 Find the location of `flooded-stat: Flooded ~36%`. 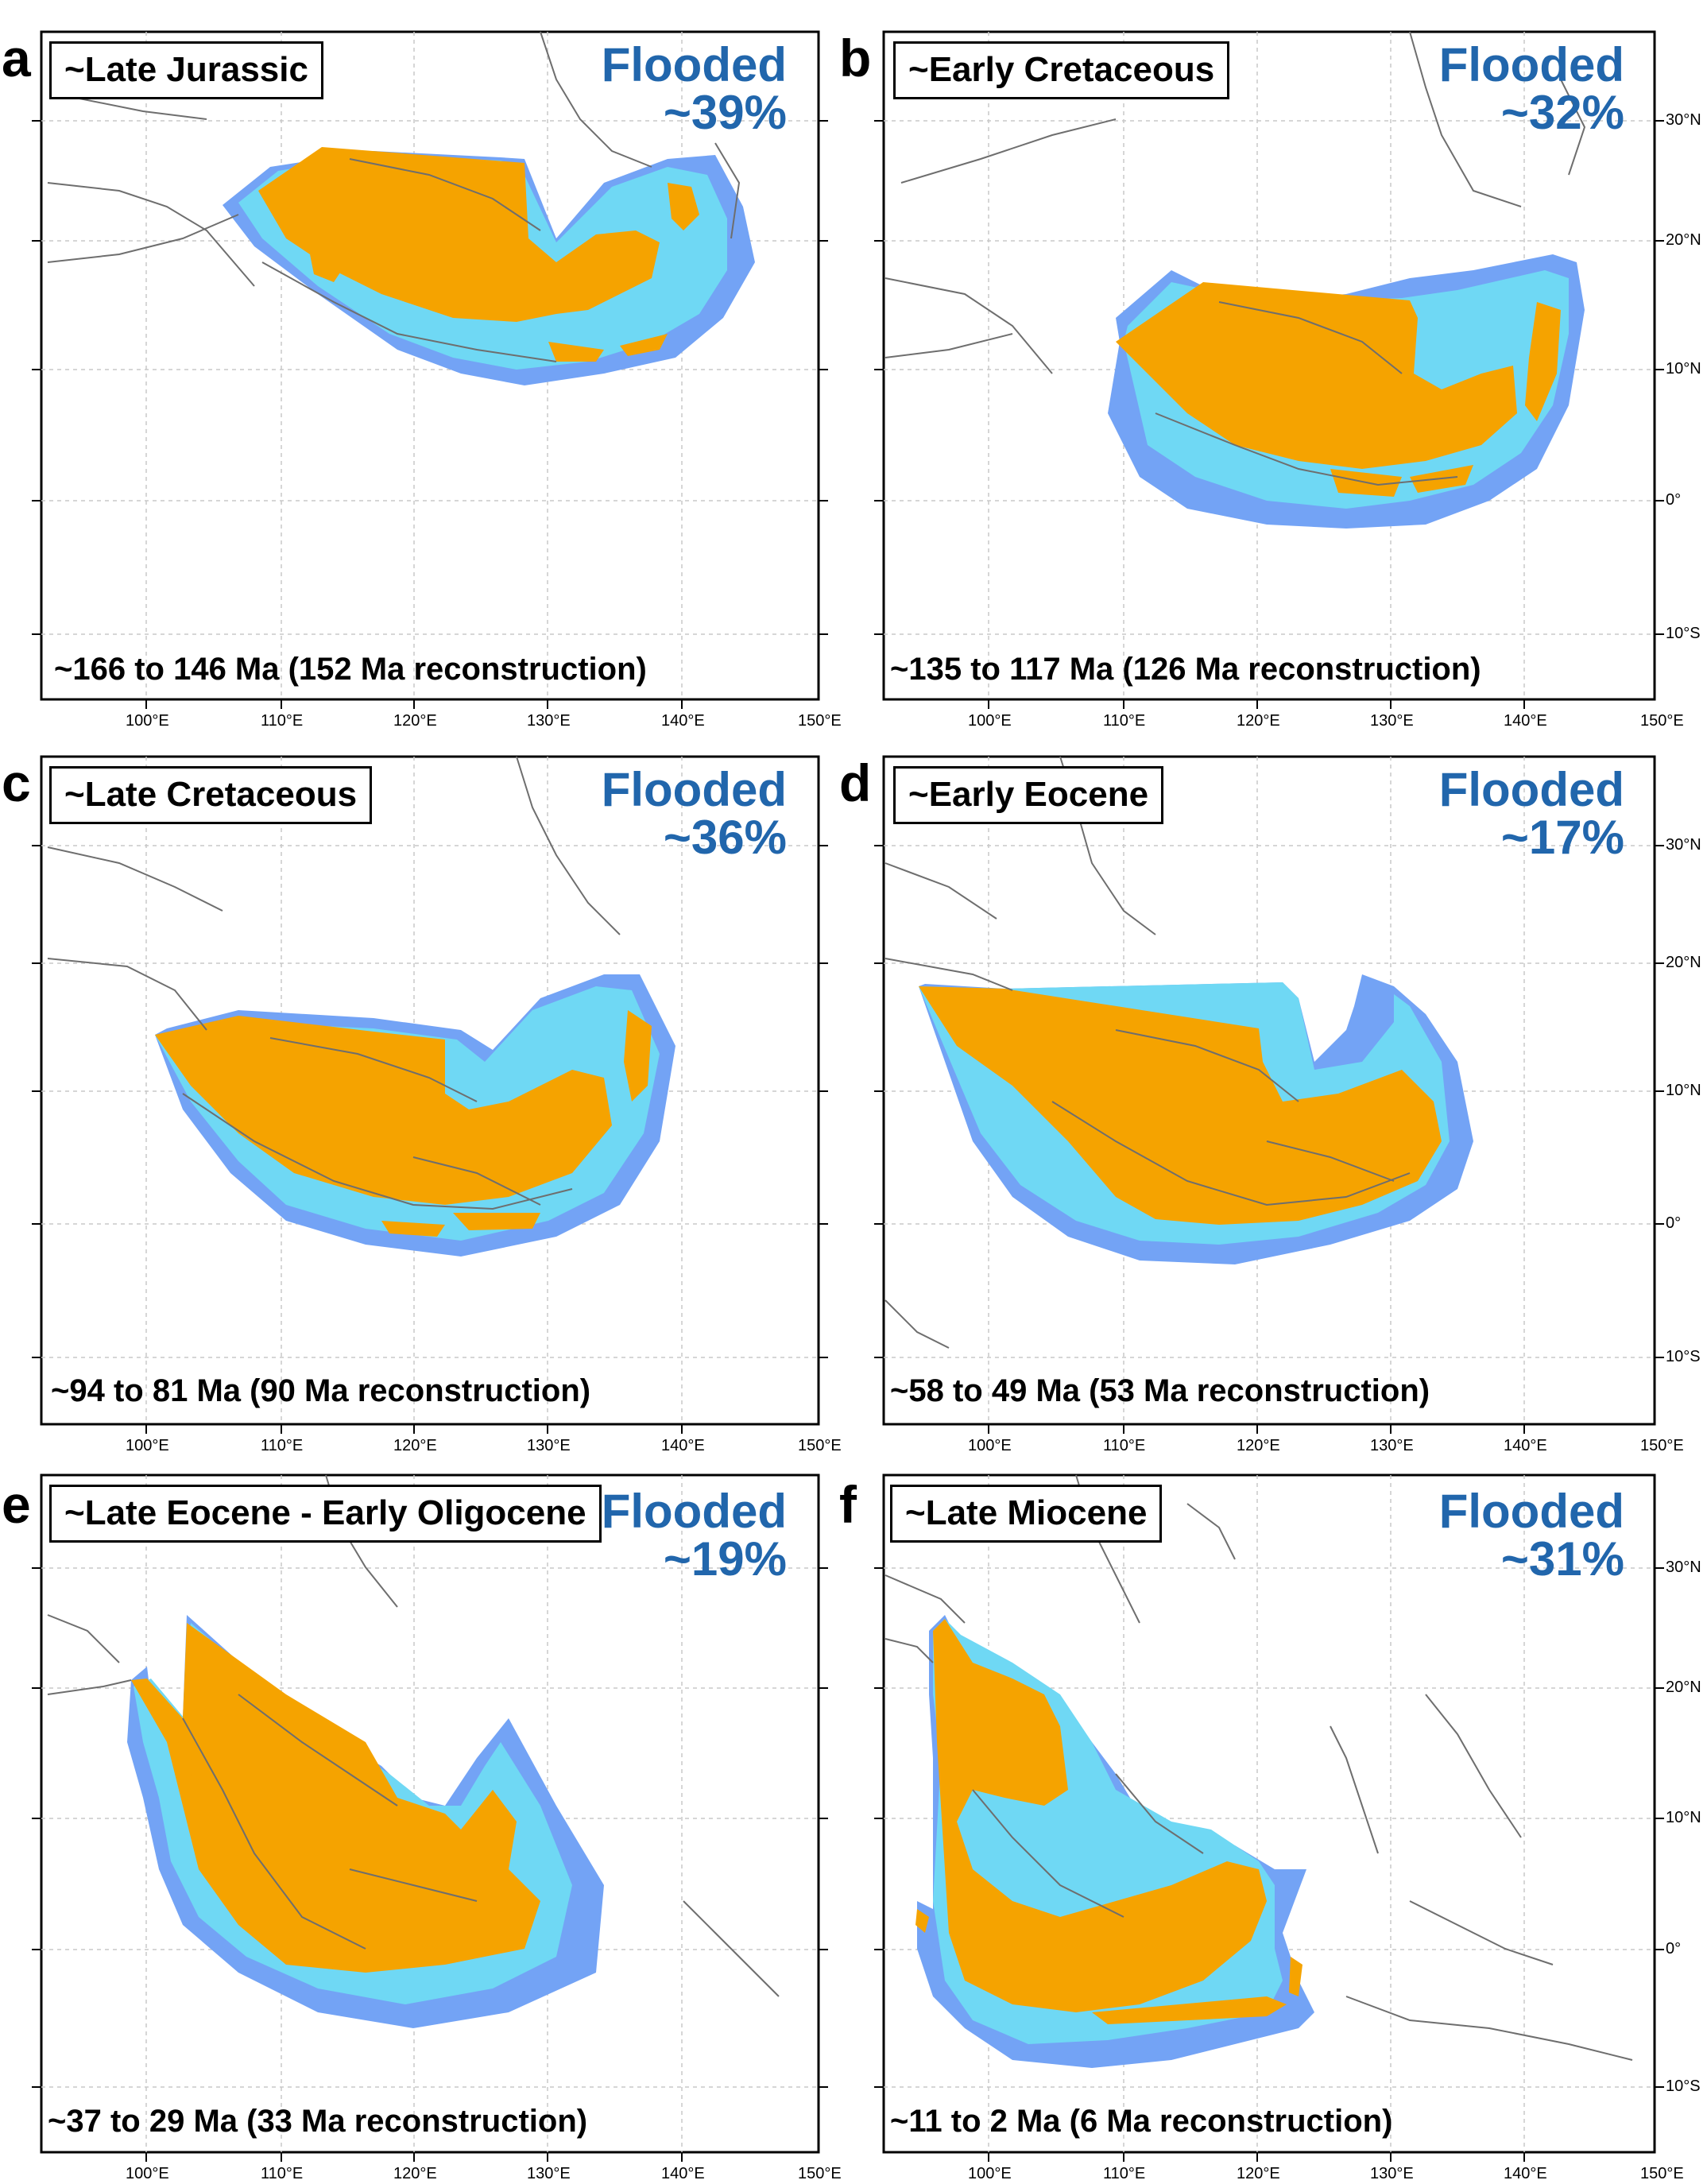

flooded-stat: Flooded ~36% is located at coordinates (694, 814).